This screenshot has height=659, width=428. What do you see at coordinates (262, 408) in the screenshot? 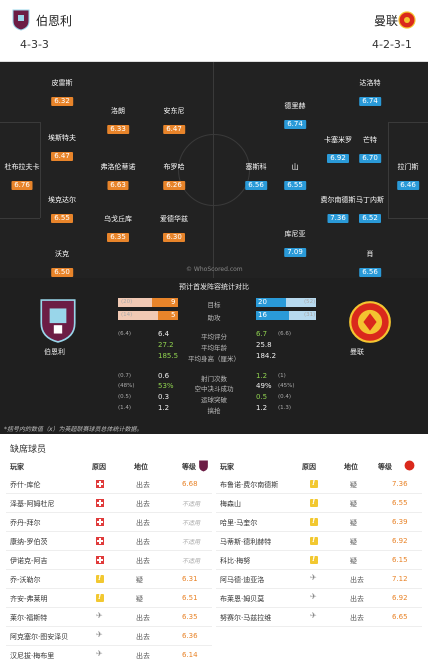
I see `away-stat-value: 1.2` at bounding box center [262, 408].